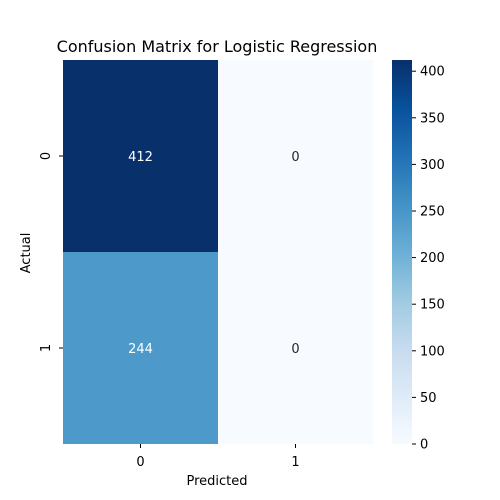 The image size is (500, 500). Describe the element at coordinates (432, 258) in the screenshot. I see `colorbar-tick-label: 200` at that location.